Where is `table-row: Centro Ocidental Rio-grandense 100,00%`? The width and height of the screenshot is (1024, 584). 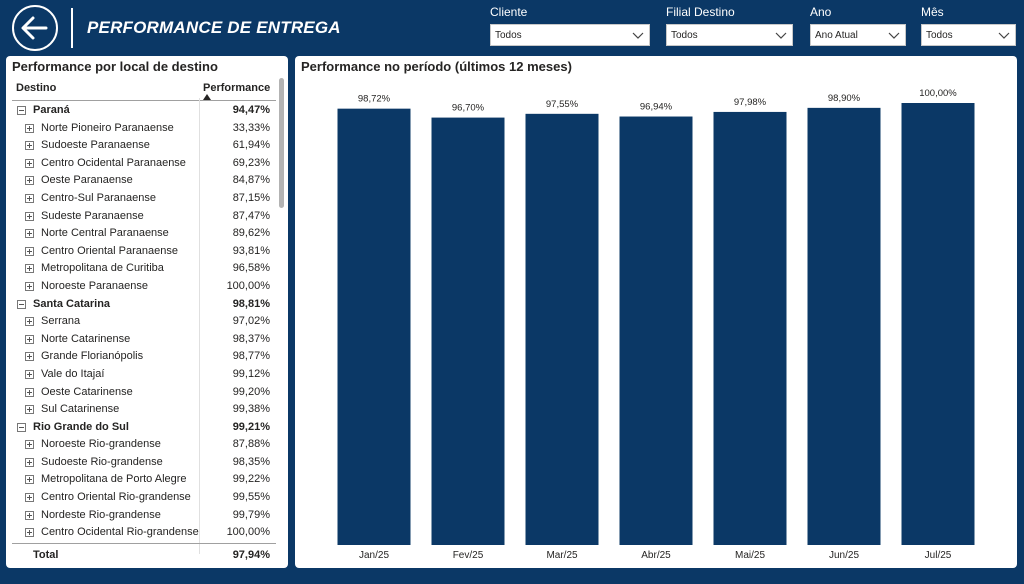 table-row: Centro Ocidental Rio-grandense 100,00% is located at coordinates (144, 533).